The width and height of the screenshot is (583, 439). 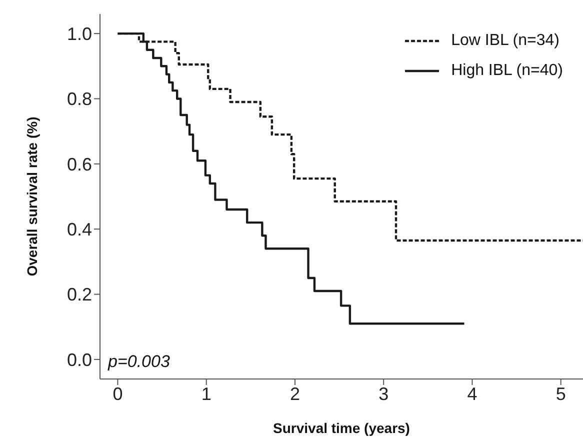 What do you see at coordinates (507, 71) in the screenshot?
I see `legend-label: High IBL (n=40)` at bounding box center [507, 71].